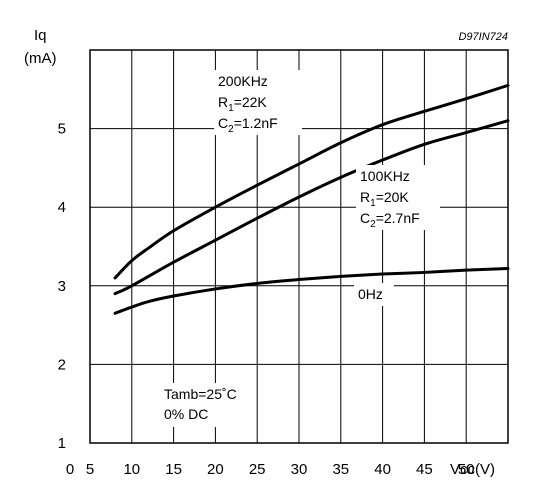  I want to click on series-label-bg-0hz, so click(374, 294).